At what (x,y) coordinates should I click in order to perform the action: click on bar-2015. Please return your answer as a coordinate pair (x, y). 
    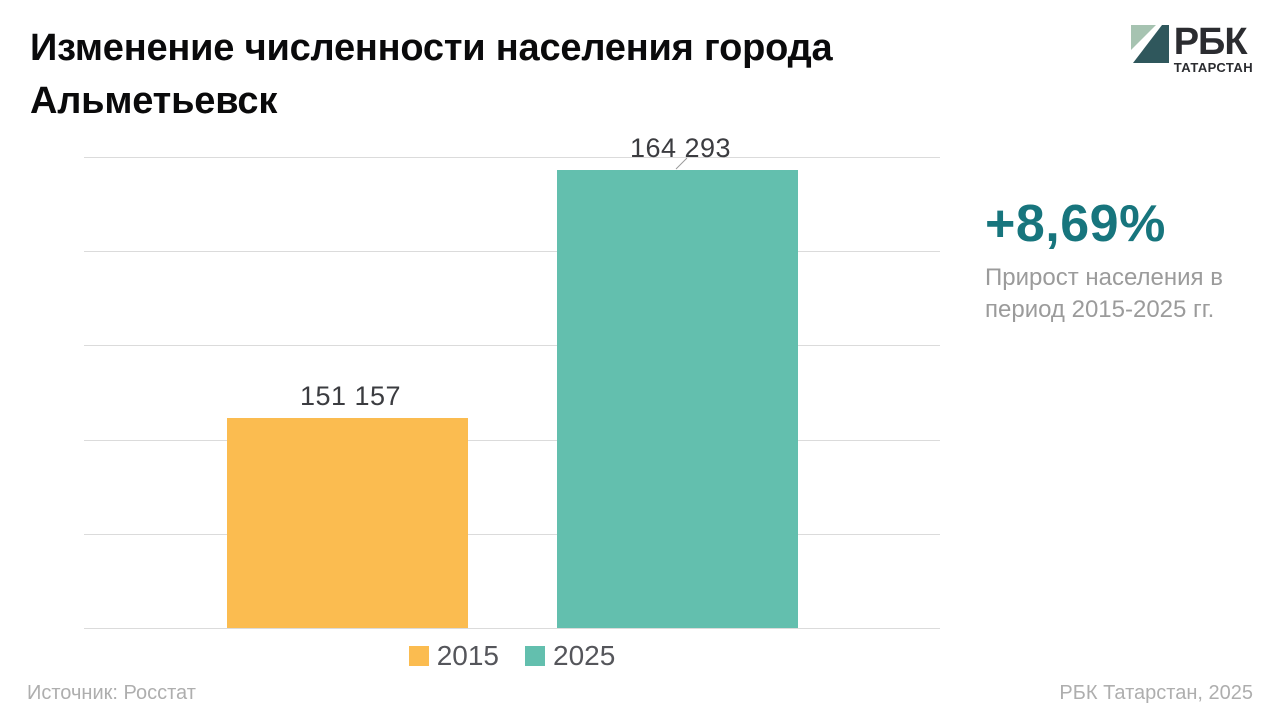
    Looking at the image, I should click on (347, 523).